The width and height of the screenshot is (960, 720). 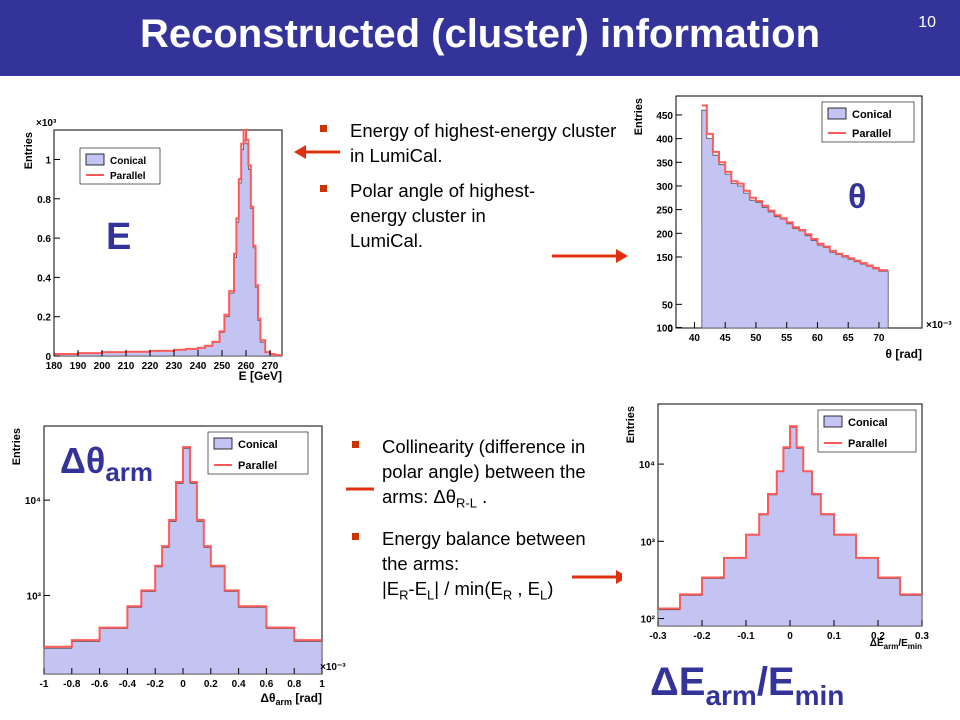 What do you see at coordinates (100, 684) in the screenshot?
I see `x-tick-label: -0.6` at bounding box center [100, 684].